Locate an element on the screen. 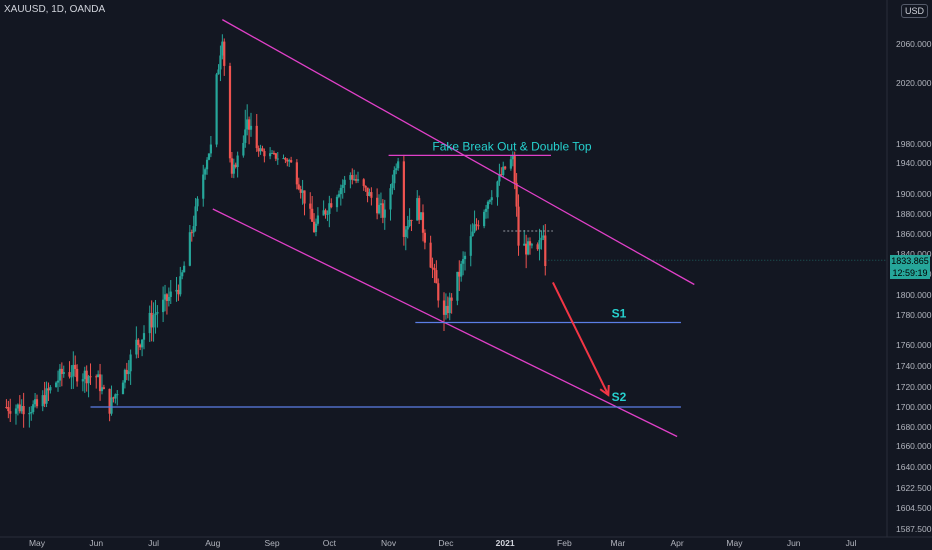  x-tick-label: Feb is located at coordinates (564, 543).